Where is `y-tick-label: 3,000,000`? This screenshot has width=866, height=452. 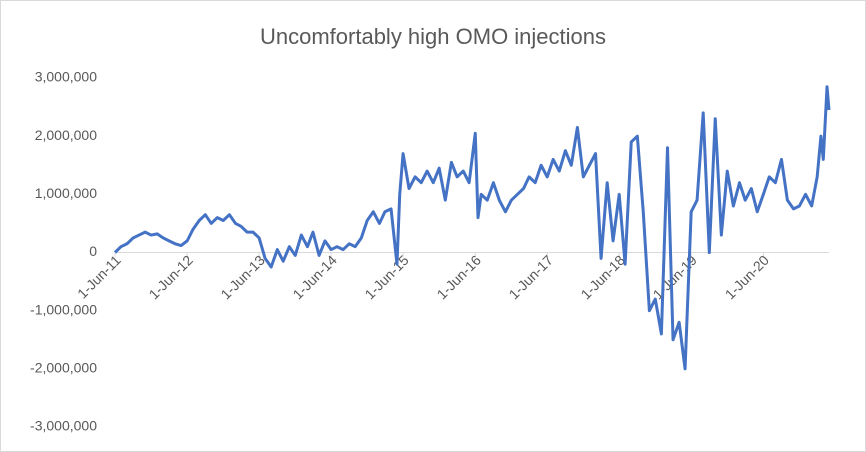 y-tick-label: 3,000,000 is located at coordinates (66, 77).